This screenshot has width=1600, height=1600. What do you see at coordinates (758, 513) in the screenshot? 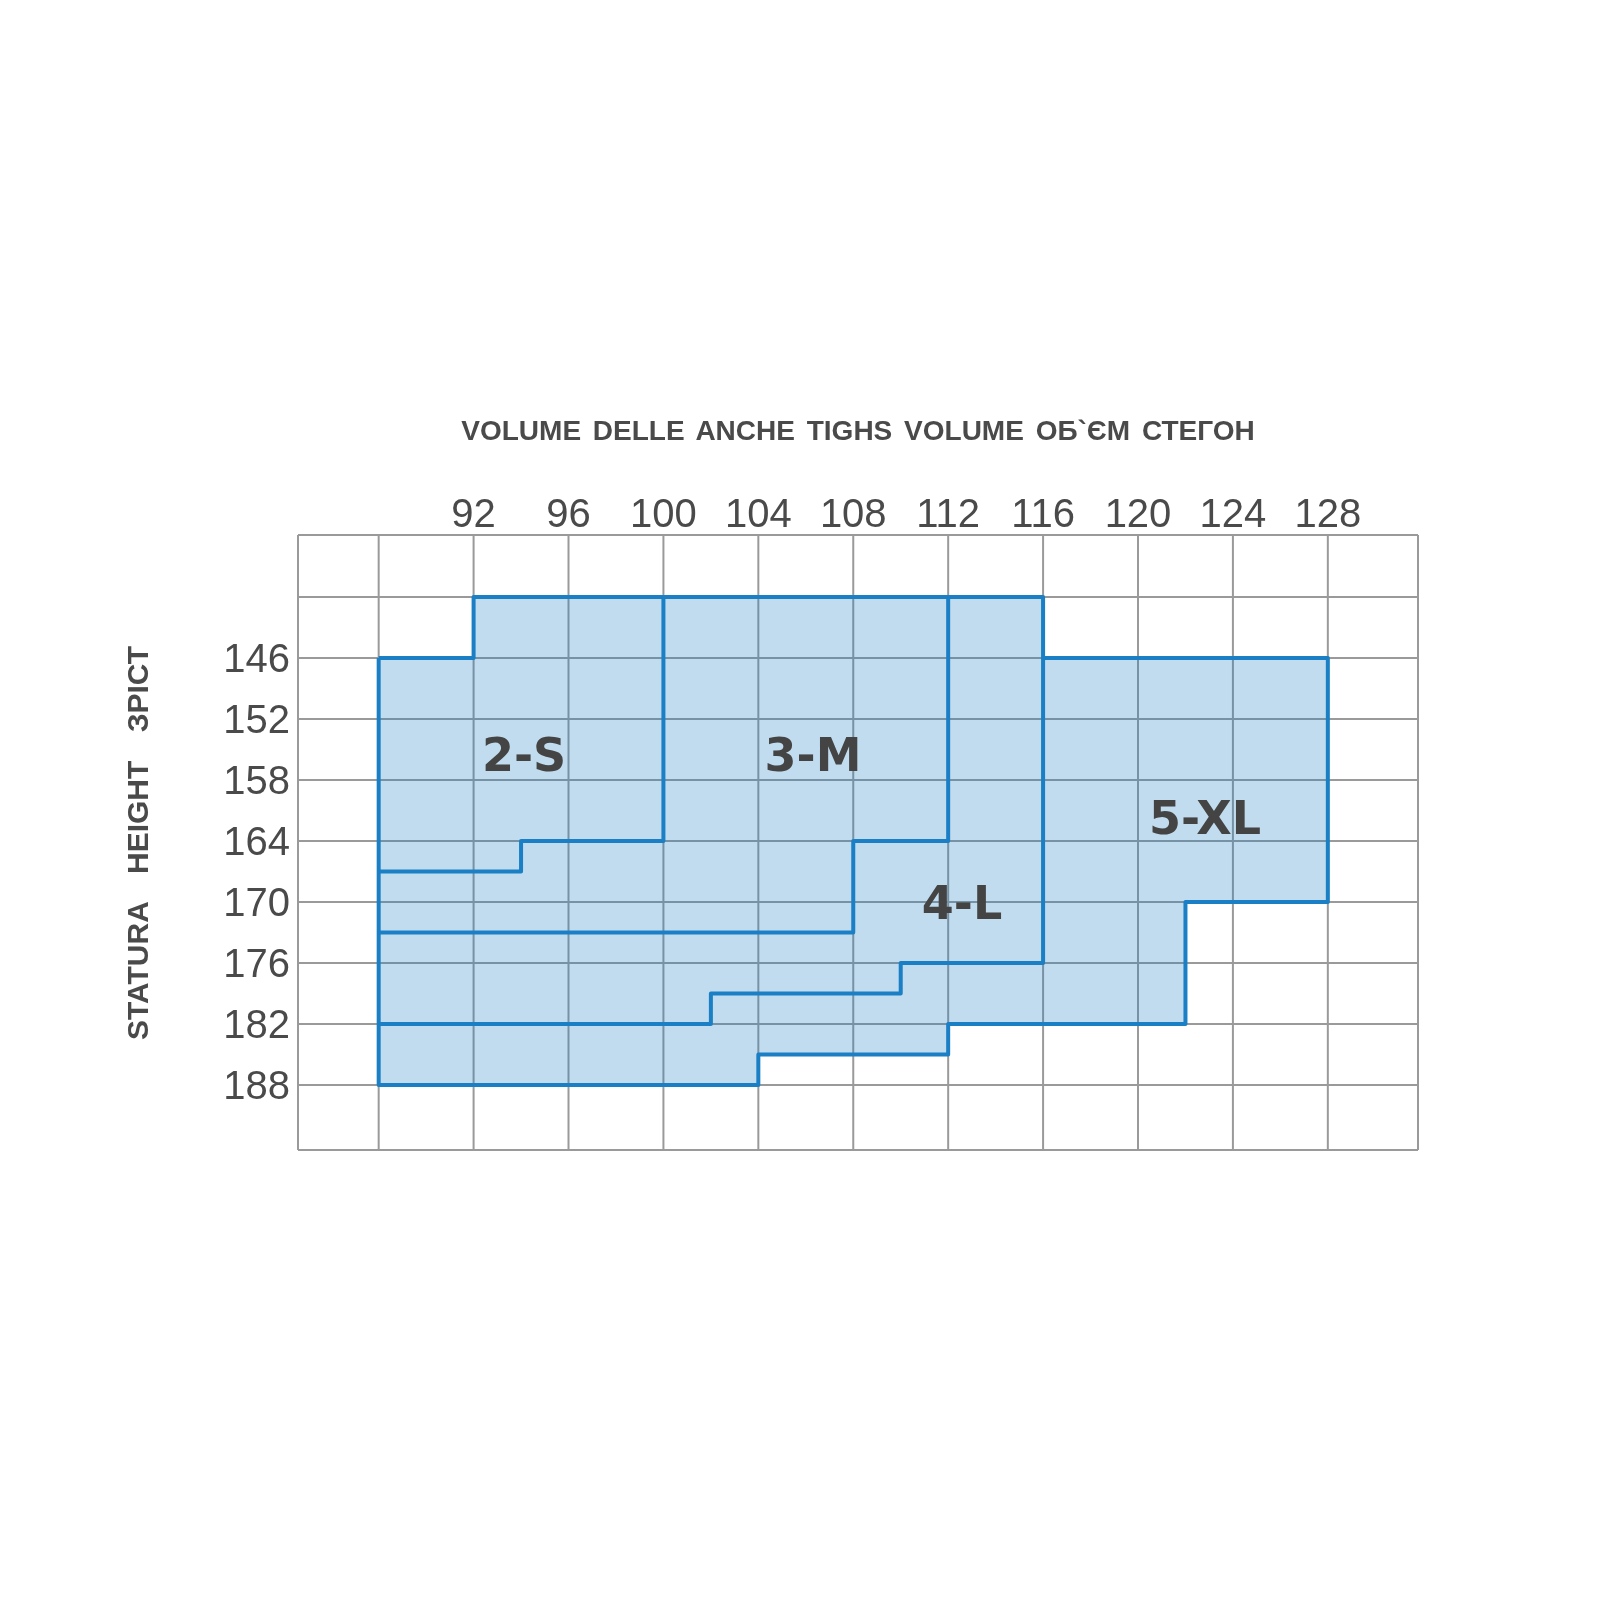
I see `x-tick-label: 104` at bounding box center [758, 513].